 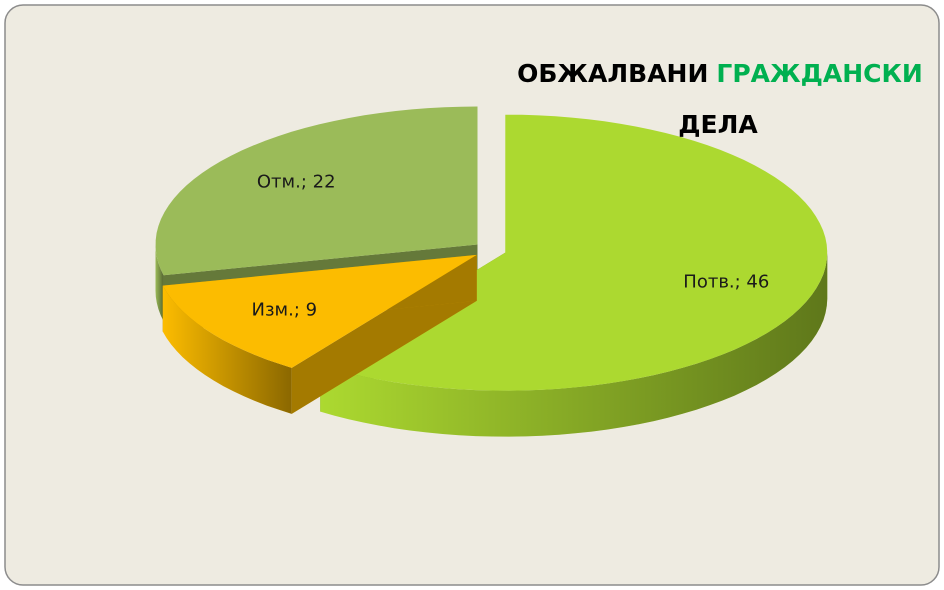 I want to click on title-part: ОБЖАЛВАНИ, so click(x=612, y=73).